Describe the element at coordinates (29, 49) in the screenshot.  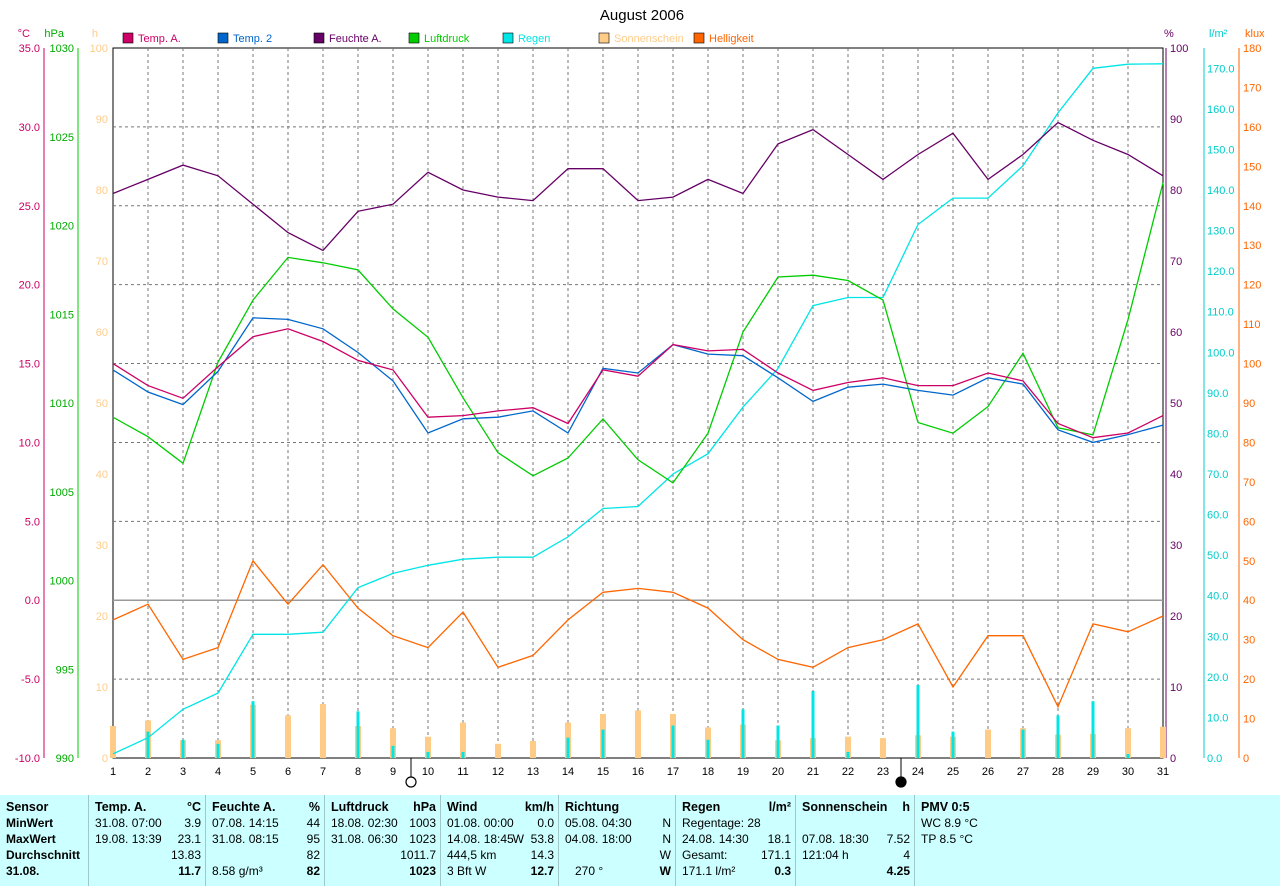
I see `temp-tick-label: 35.0` at that location.